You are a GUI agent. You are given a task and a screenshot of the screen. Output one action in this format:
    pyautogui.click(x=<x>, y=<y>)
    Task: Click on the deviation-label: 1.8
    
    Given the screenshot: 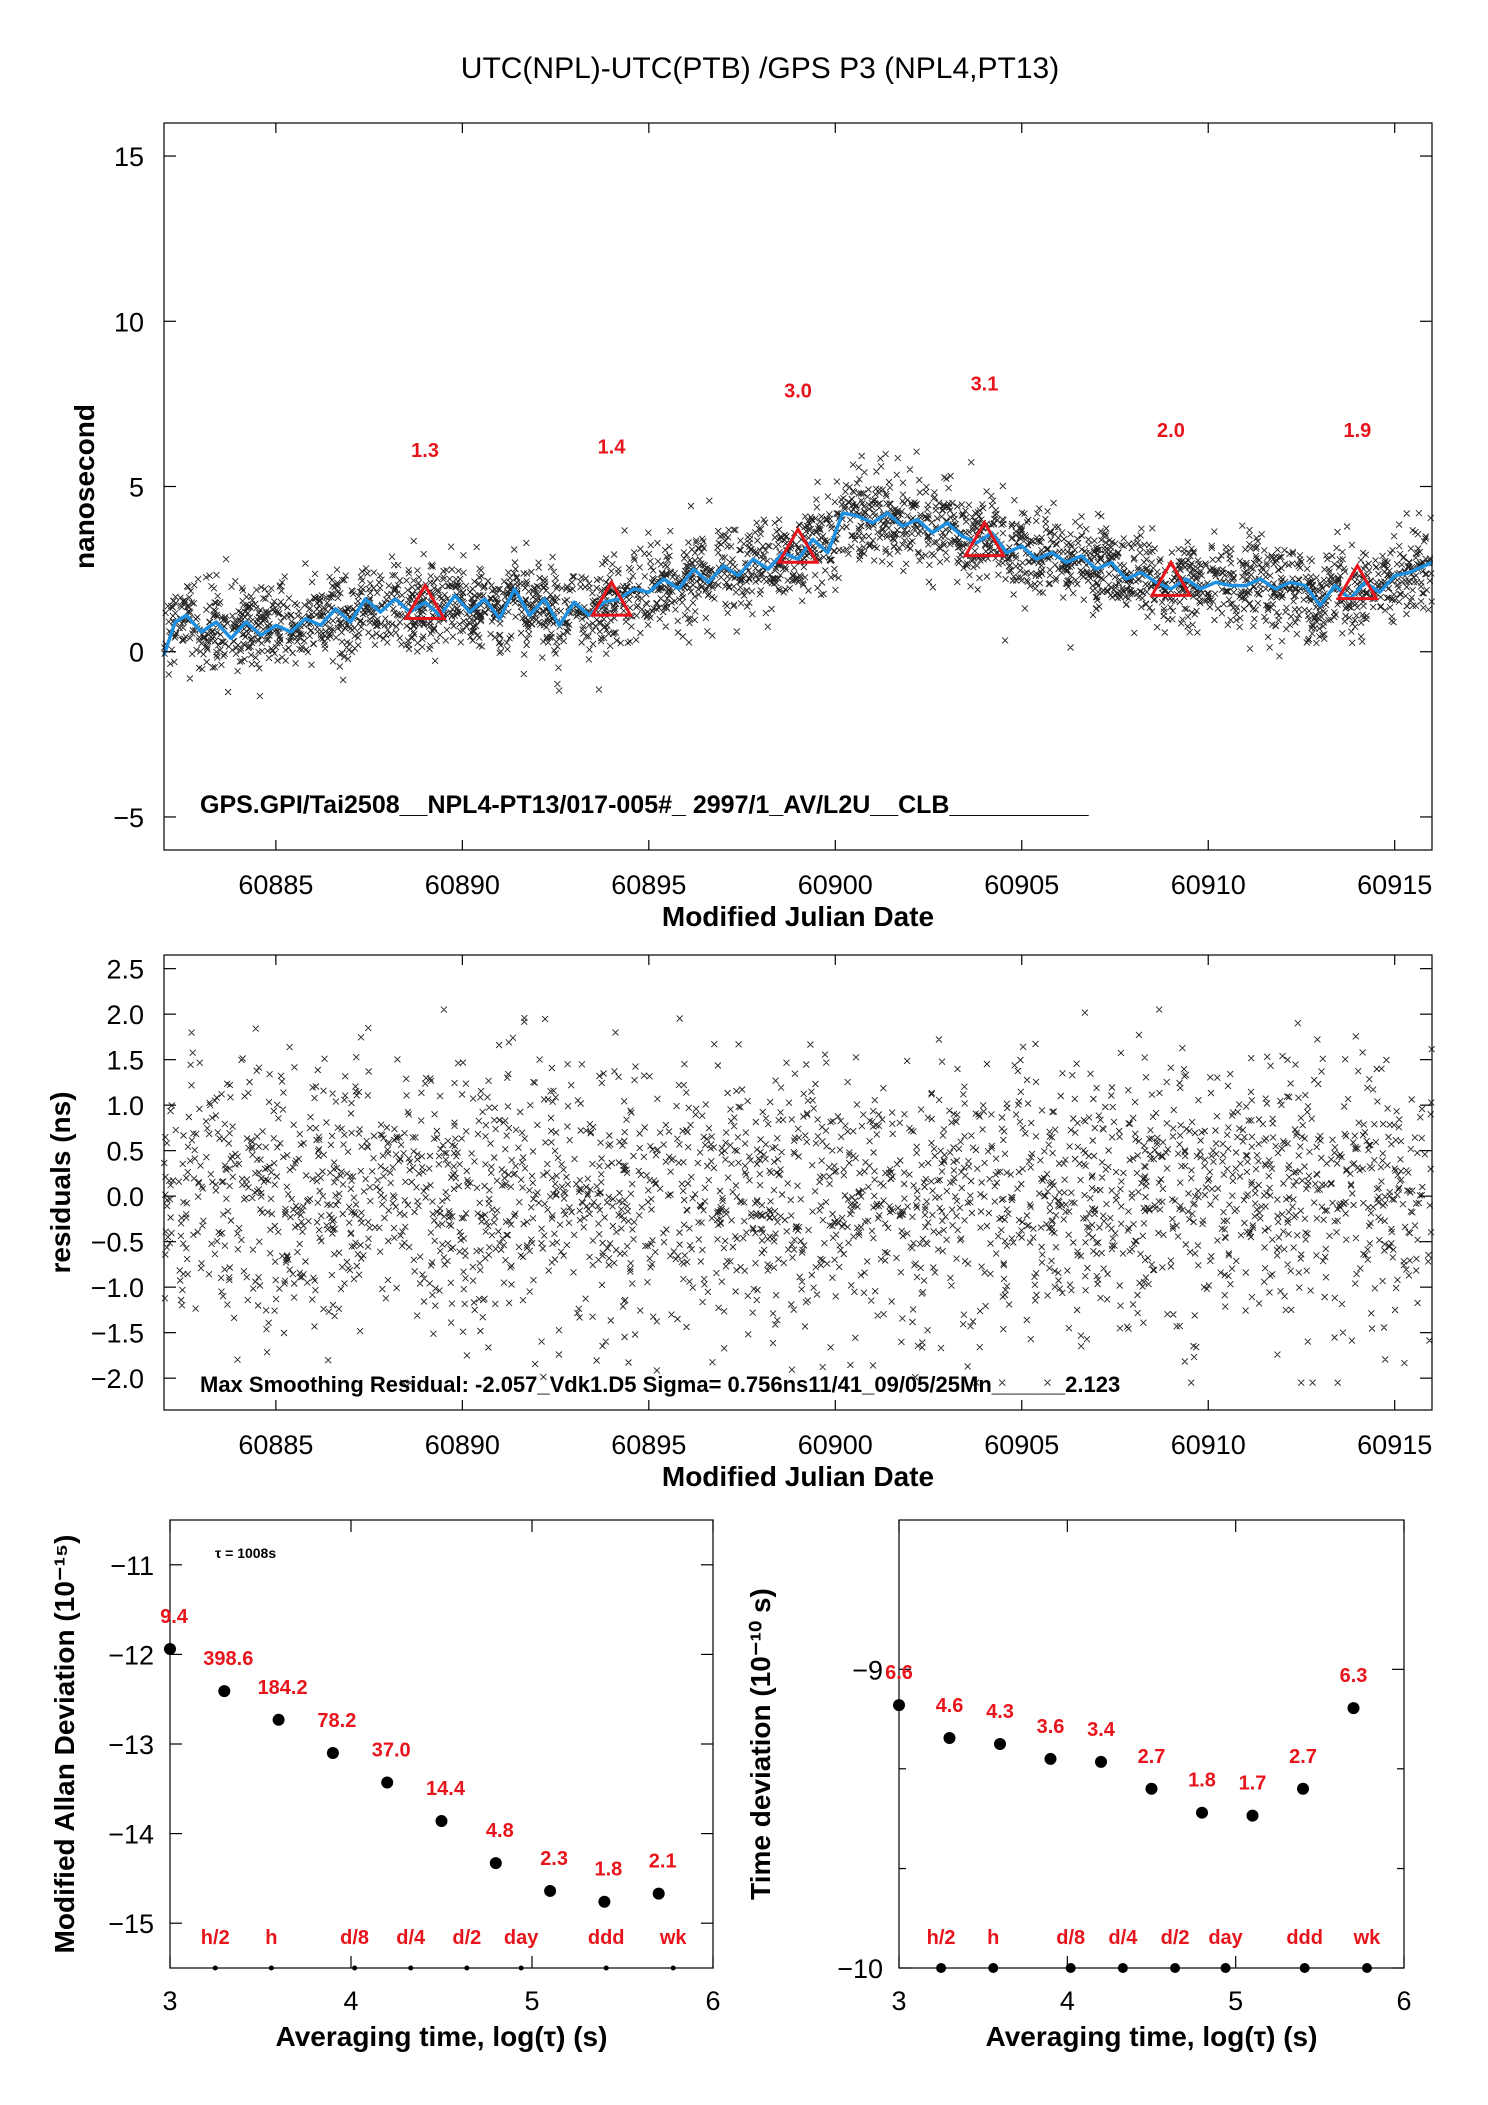 What is the action you would take?
    pyautogui.click(x=1202, y=1781)
    